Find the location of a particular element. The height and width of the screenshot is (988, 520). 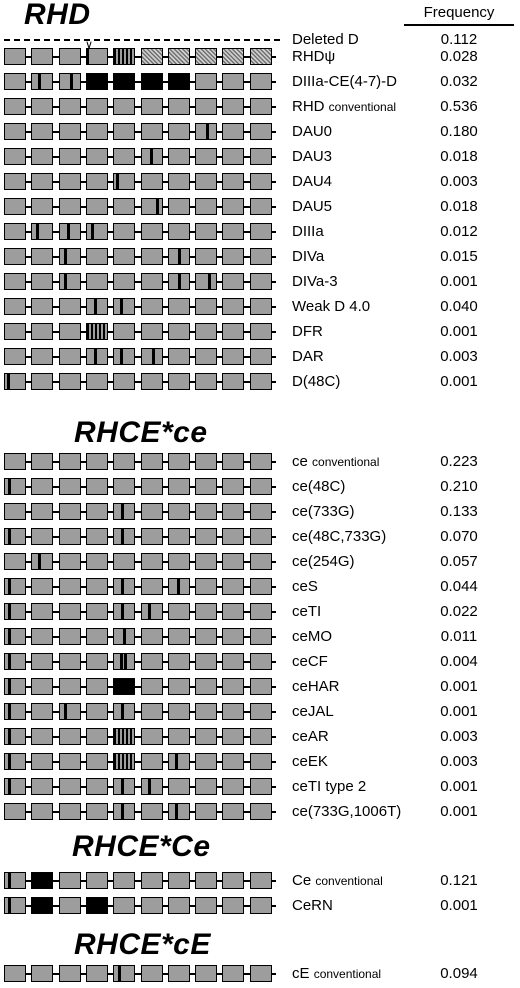

group-title-rhce-Ce: RHCE*Ce is located at coordinates (141, 846).